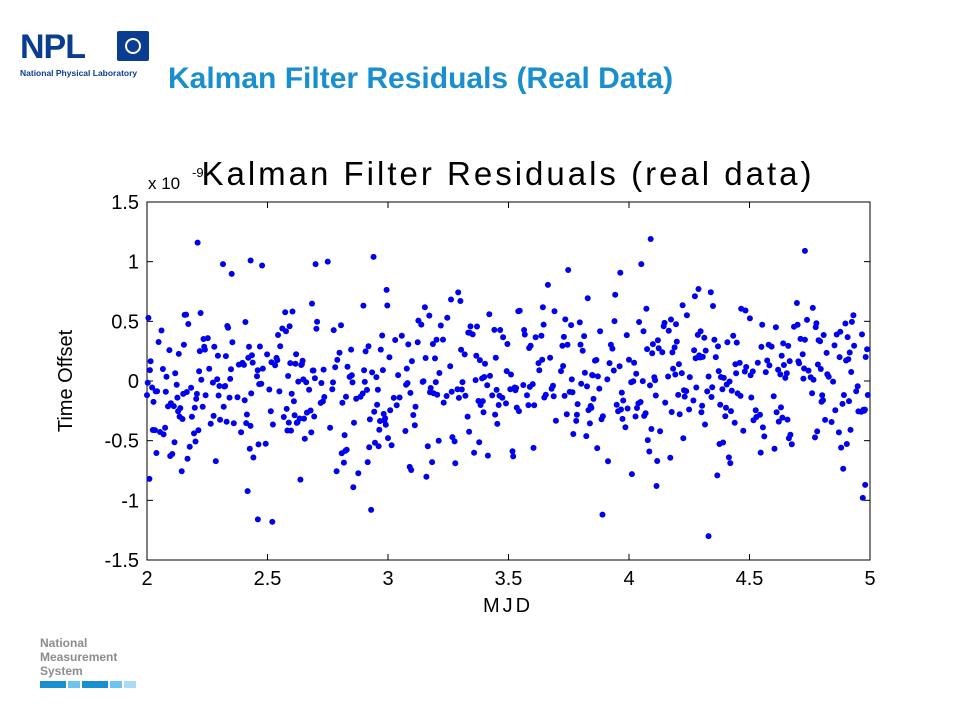 This screenshot has height=720, width=960. Describe the element at coordinates (268, 579) in the screenshot. I see `x-tick-label: 2.5` at that location.